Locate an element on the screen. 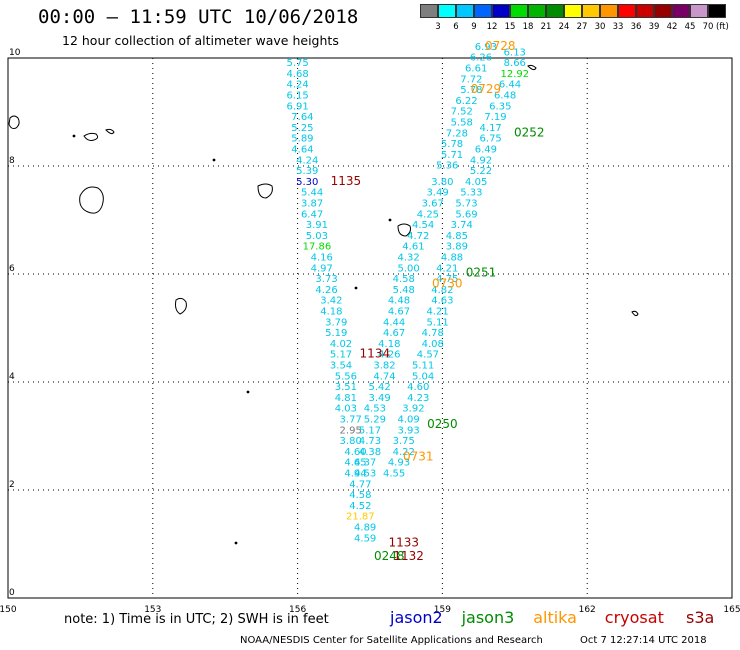  wave-height-value: 4.09 is located at coordinates (408, 420).